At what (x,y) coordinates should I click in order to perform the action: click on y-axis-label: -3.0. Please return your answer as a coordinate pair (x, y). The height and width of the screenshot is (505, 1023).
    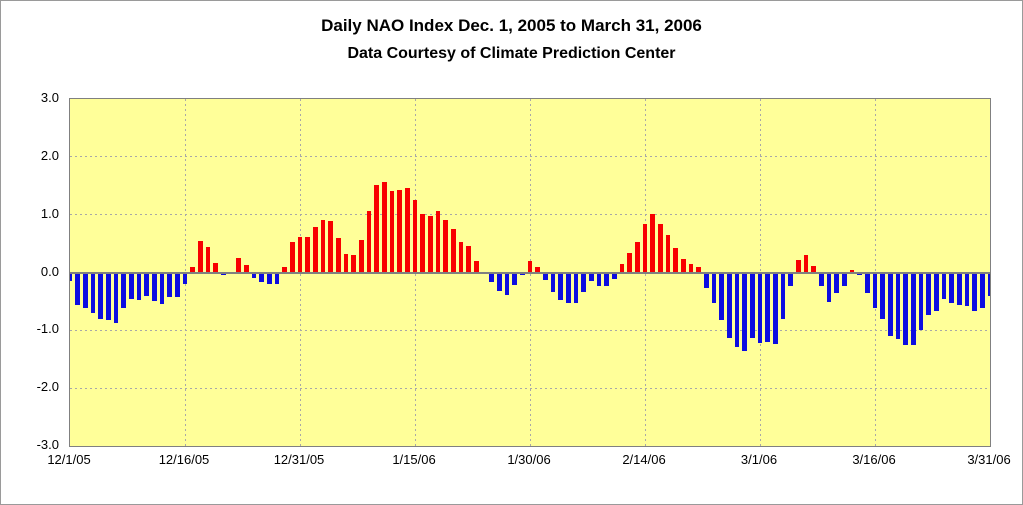
    Looking at the image, I should click on (47, 444).